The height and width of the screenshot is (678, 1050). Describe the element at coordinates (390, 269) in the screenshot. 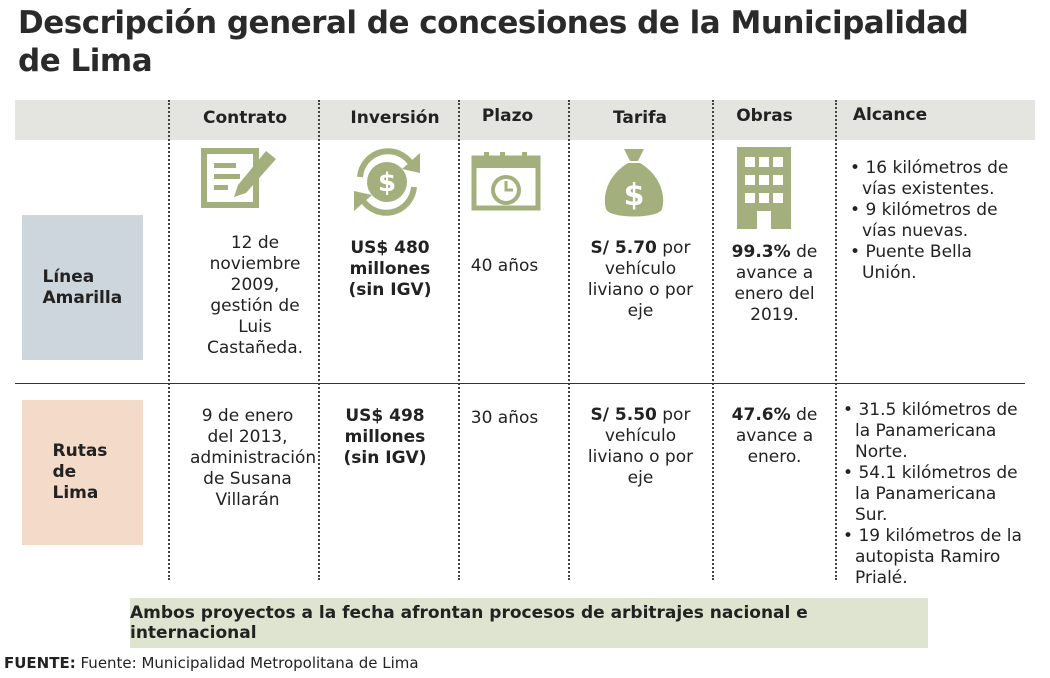

I see `investment-cell: US$ 480 millones (sin IGV)` at that location.